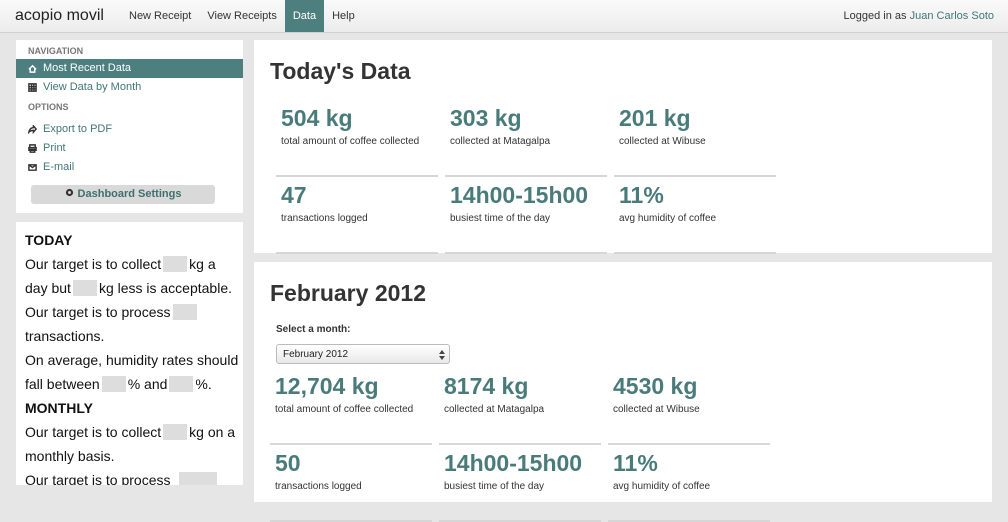  Describe the element at coordinates (129, 68) in the screenshot. I see `sidebar-item: Most Recent Data` at that location.